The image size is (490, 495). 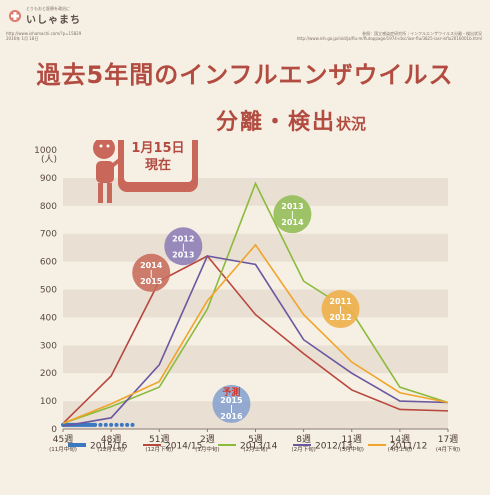 What do you see at coordinates (255, 439) in the screenshot?
I see `x-tick-label: 5週` at bounding box center [255, 439].